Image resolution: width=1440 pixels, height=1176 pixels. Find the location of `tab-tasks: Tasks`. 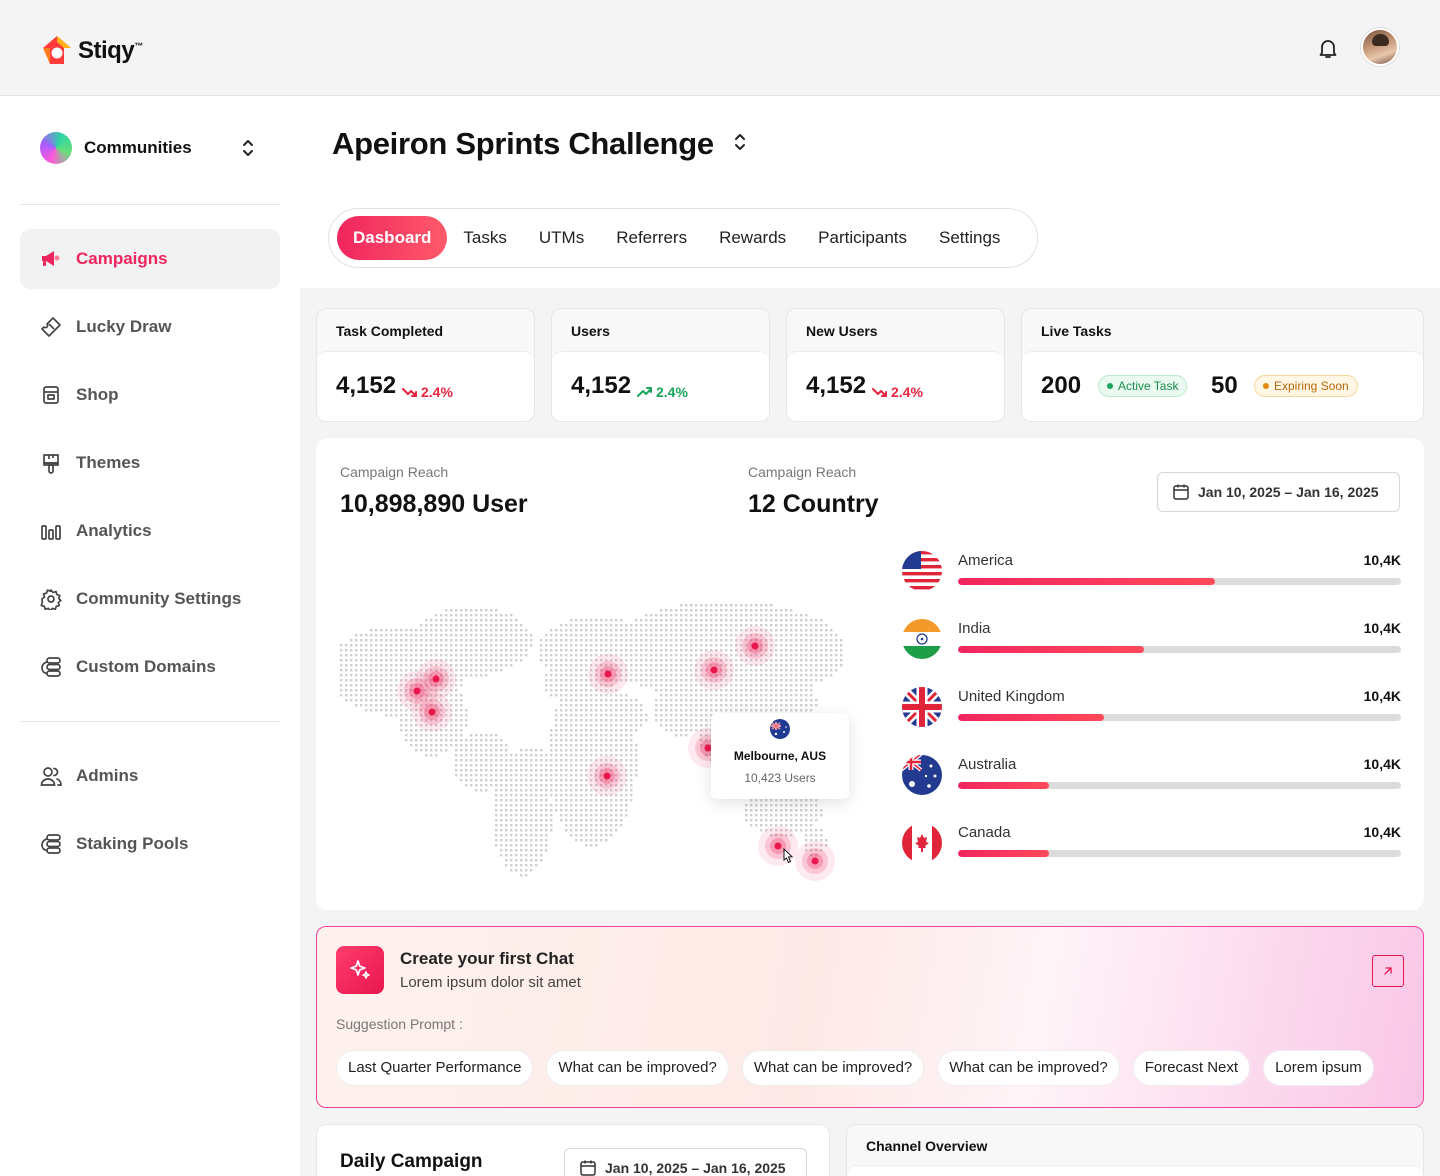

tab-tasks: Tasks is located at coordinates (485, 237).